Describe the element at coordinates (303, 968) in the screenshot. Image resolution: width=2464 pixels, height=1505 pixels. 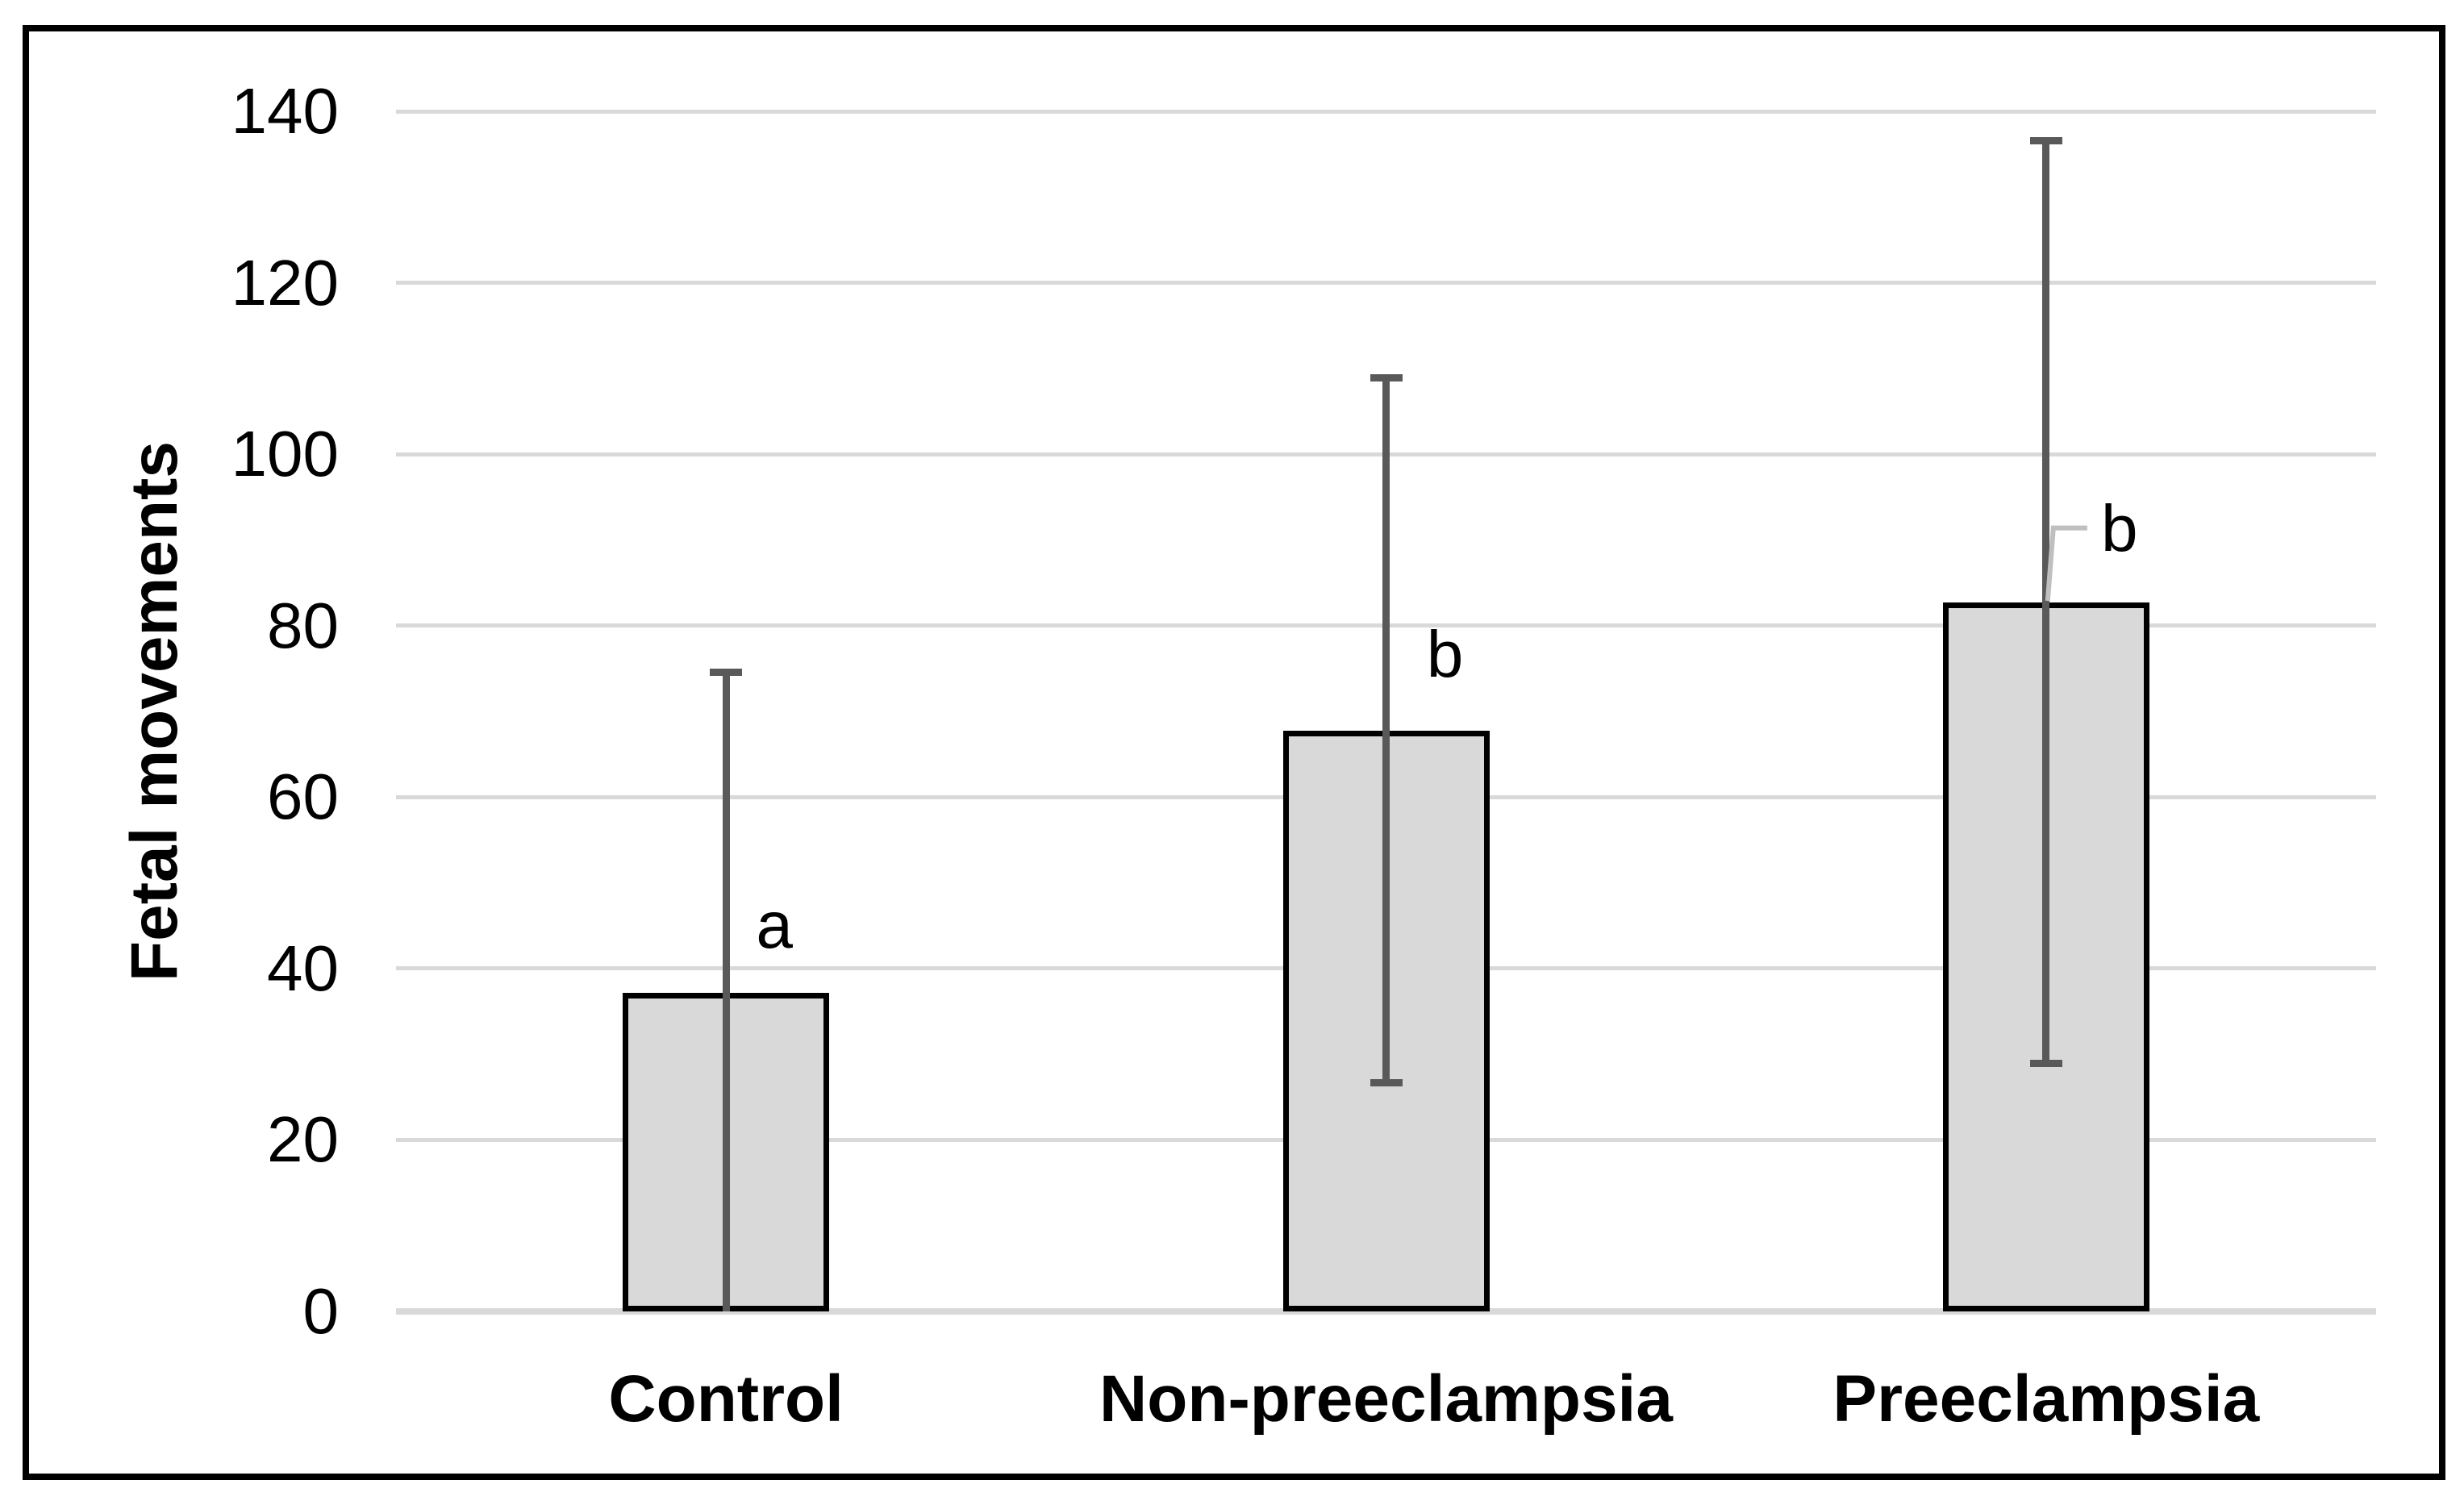
I see `y-tick-label: 40` at that location.